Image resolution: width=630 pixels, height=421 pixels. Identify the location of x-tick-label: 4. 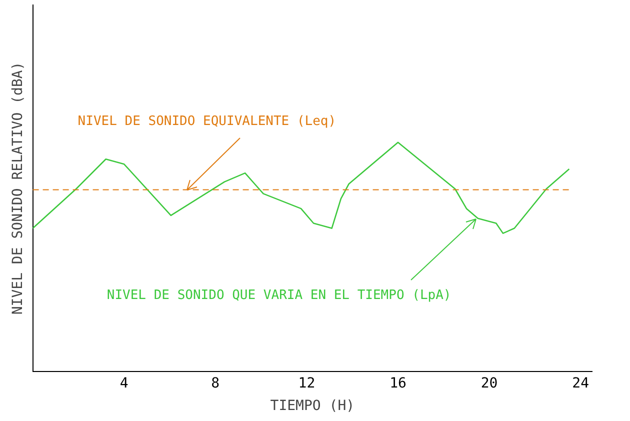
(124, 383).